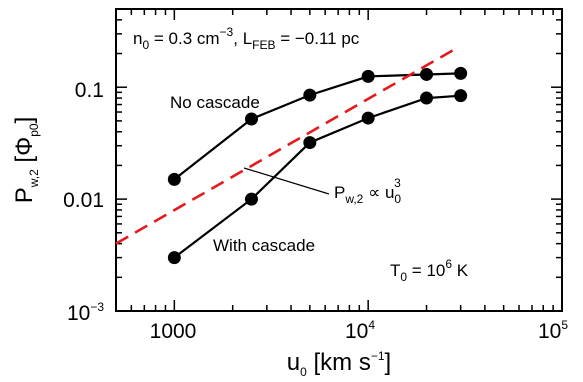 This screenshot has width=583, height=382. I want to click on x-axis-title: u0 [km s−1], so click(339, 364).